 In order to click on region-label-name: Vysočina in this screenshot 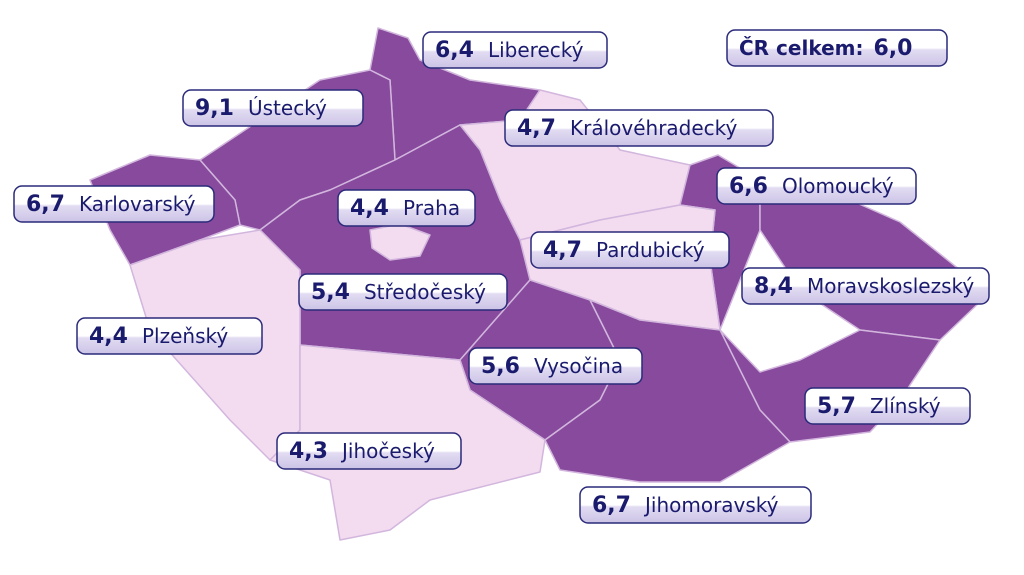, I will do `click(578, 366)`.